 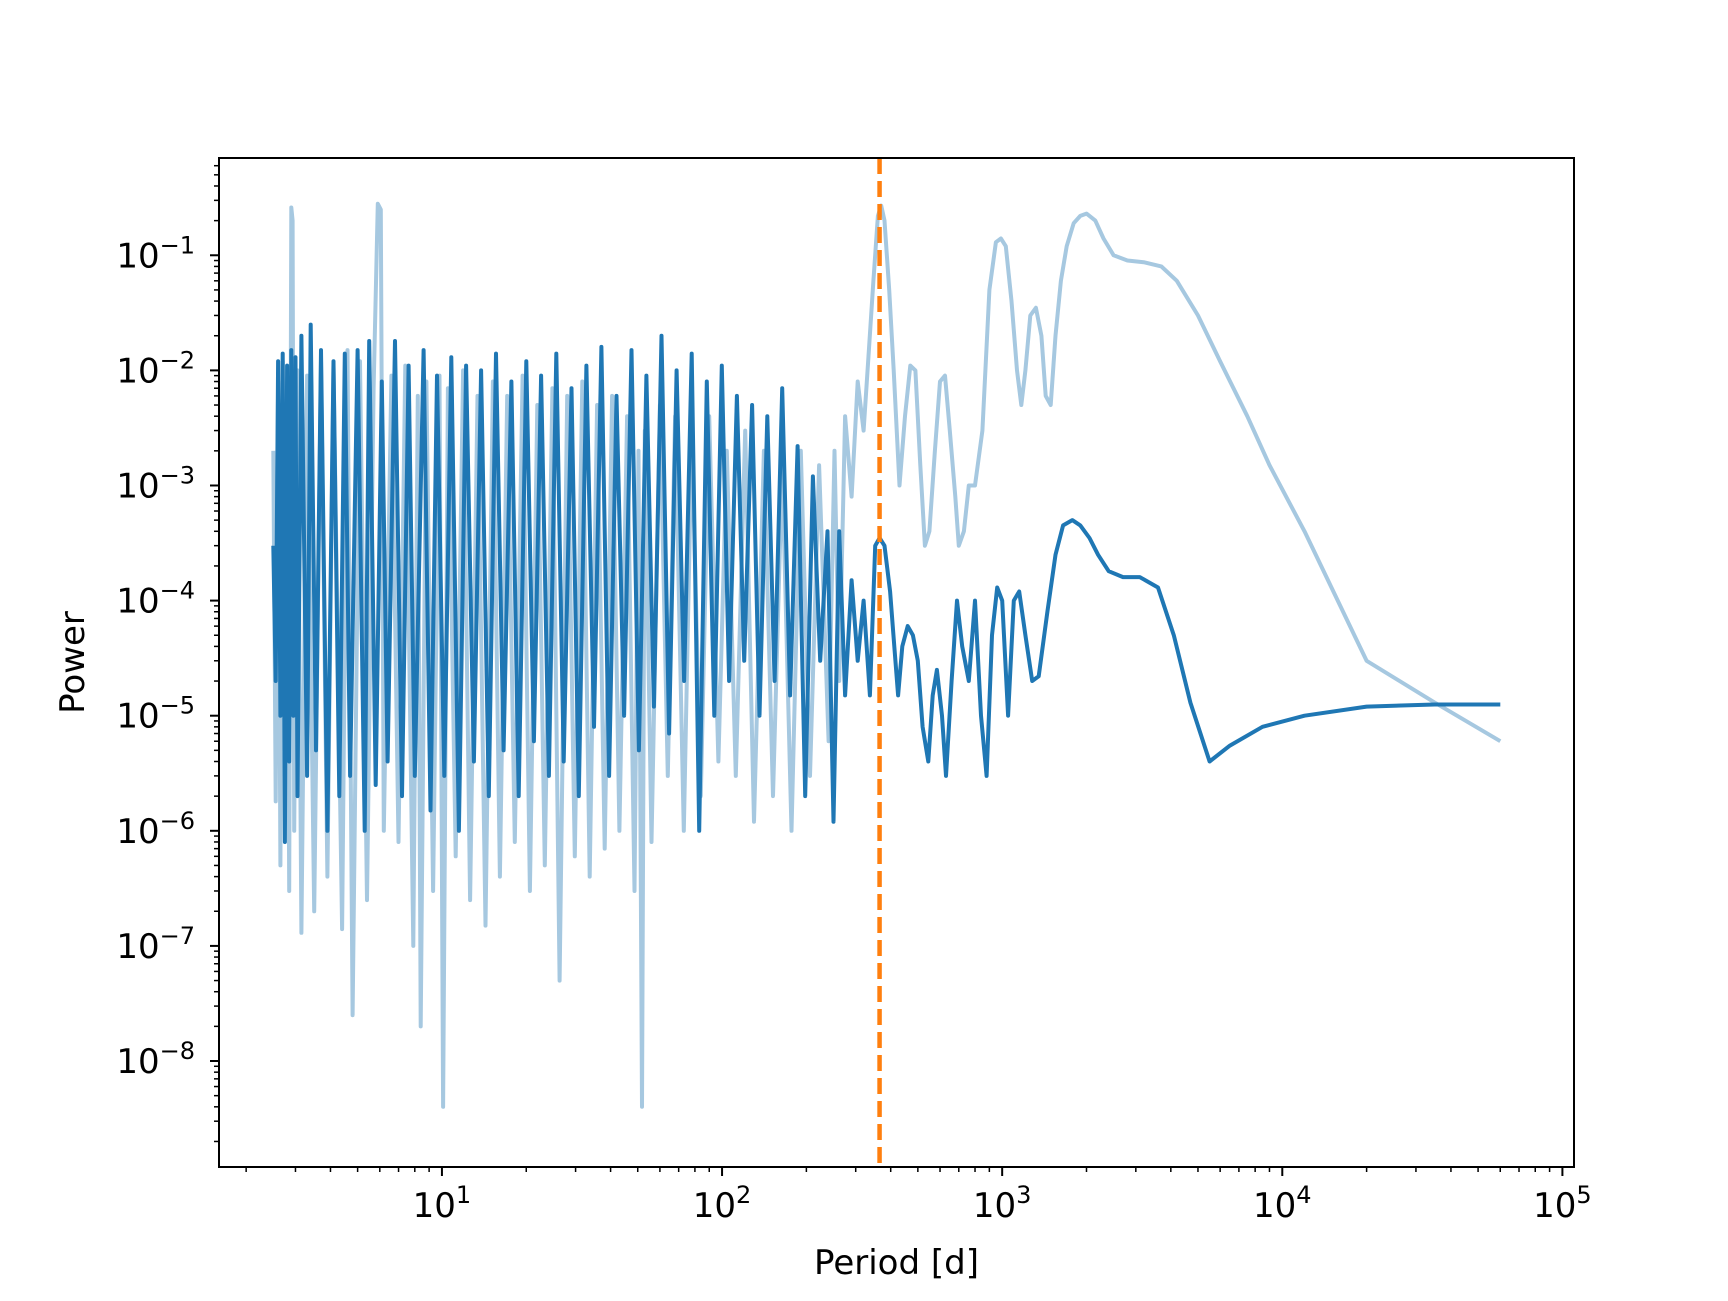 I want to click on y-tick-exponent: −6, so click(x=177, y=821).